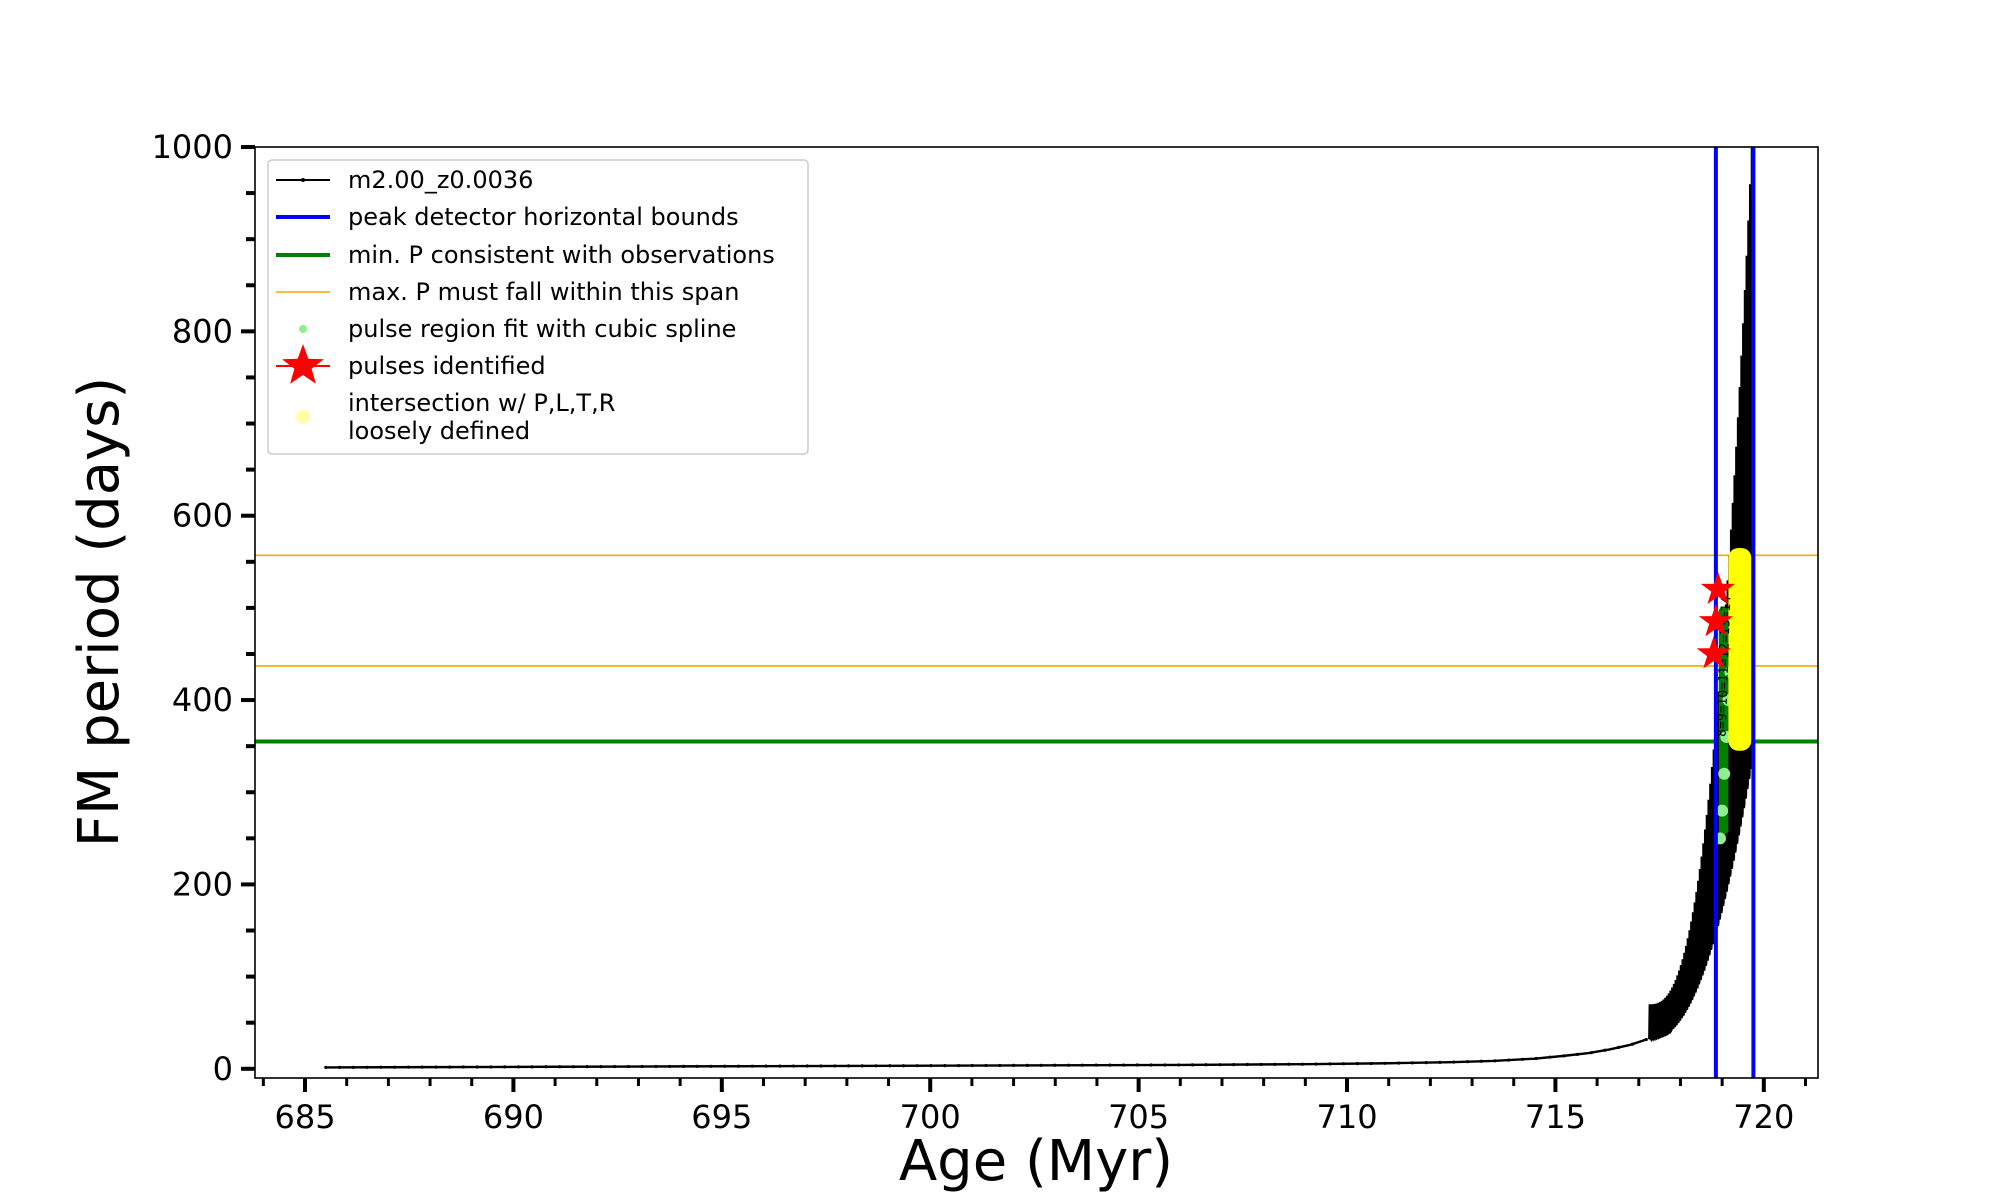 The width and height of the screenshot is (2000, 1200). I want to click on legend-label-minp: min. P consistent with observations, so click(561, 255).